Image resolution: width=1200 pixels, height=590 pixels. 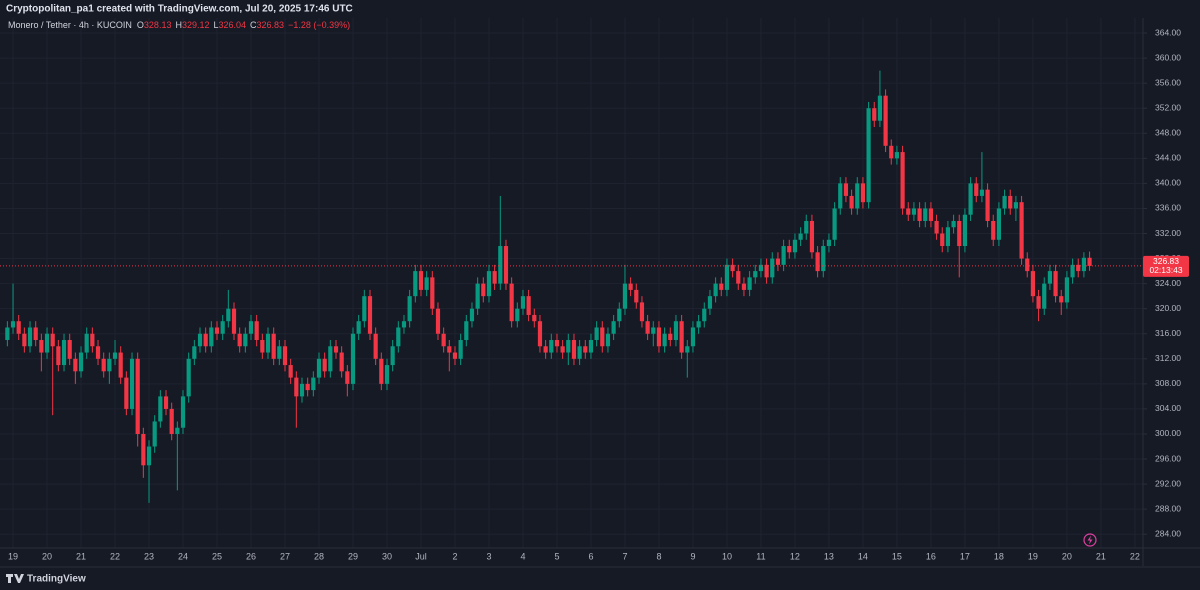 What do you see at coordinates (81, 556) in the screenshot?
I see `x-tick-label: 21` at bounding box center [81, 556].